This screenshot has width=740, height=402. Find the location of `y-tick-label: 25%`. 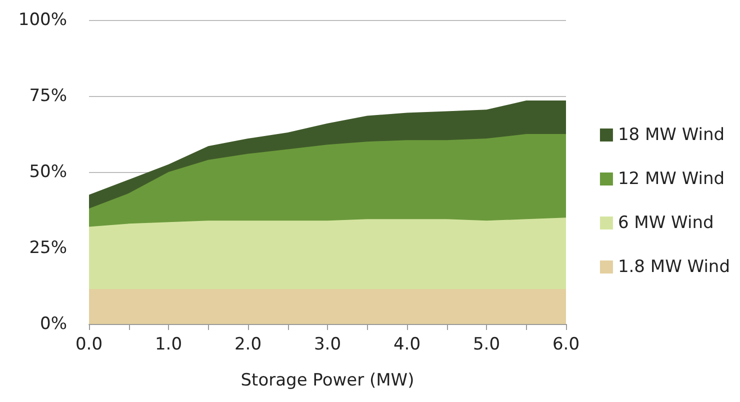

y-tick-label: 25% is located at coordinates (48, 248).